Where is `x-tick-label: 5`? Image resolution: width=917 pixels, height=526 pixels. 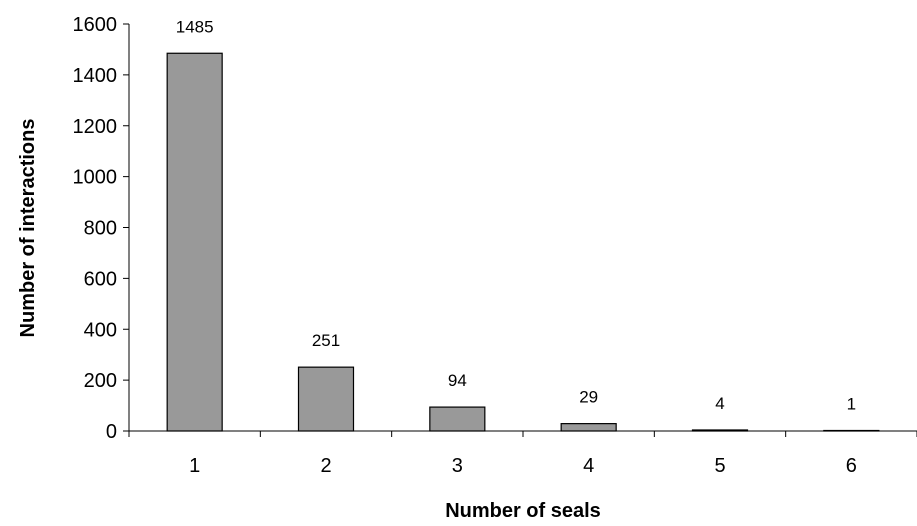 x-tick-label: 5 is located at coordinates (719, 466).